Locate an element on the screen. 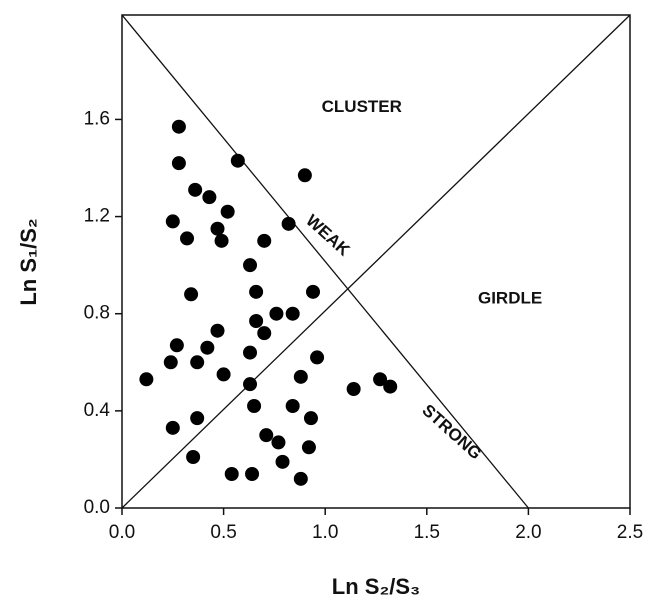  annotation: WEAK is located at coordinates (328, 235).